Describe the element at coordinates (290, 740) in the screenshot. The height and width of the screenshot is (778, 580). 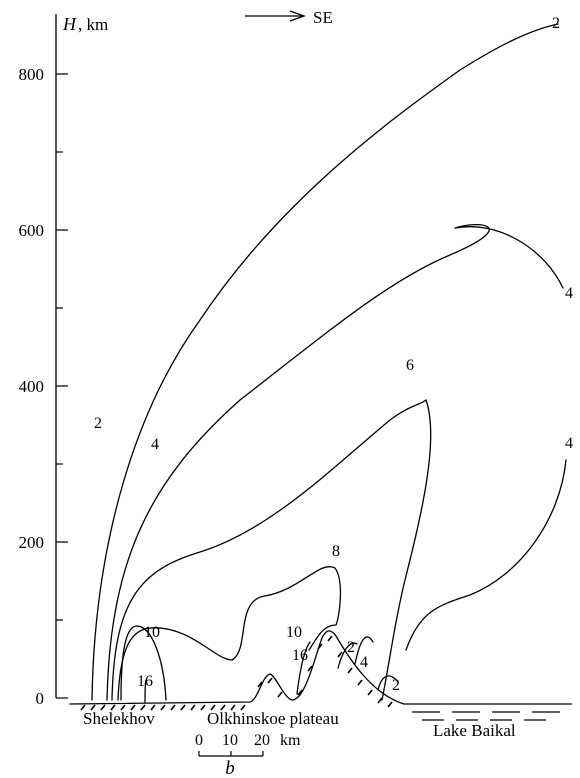
I see `scale-label-unit: km` at that location.